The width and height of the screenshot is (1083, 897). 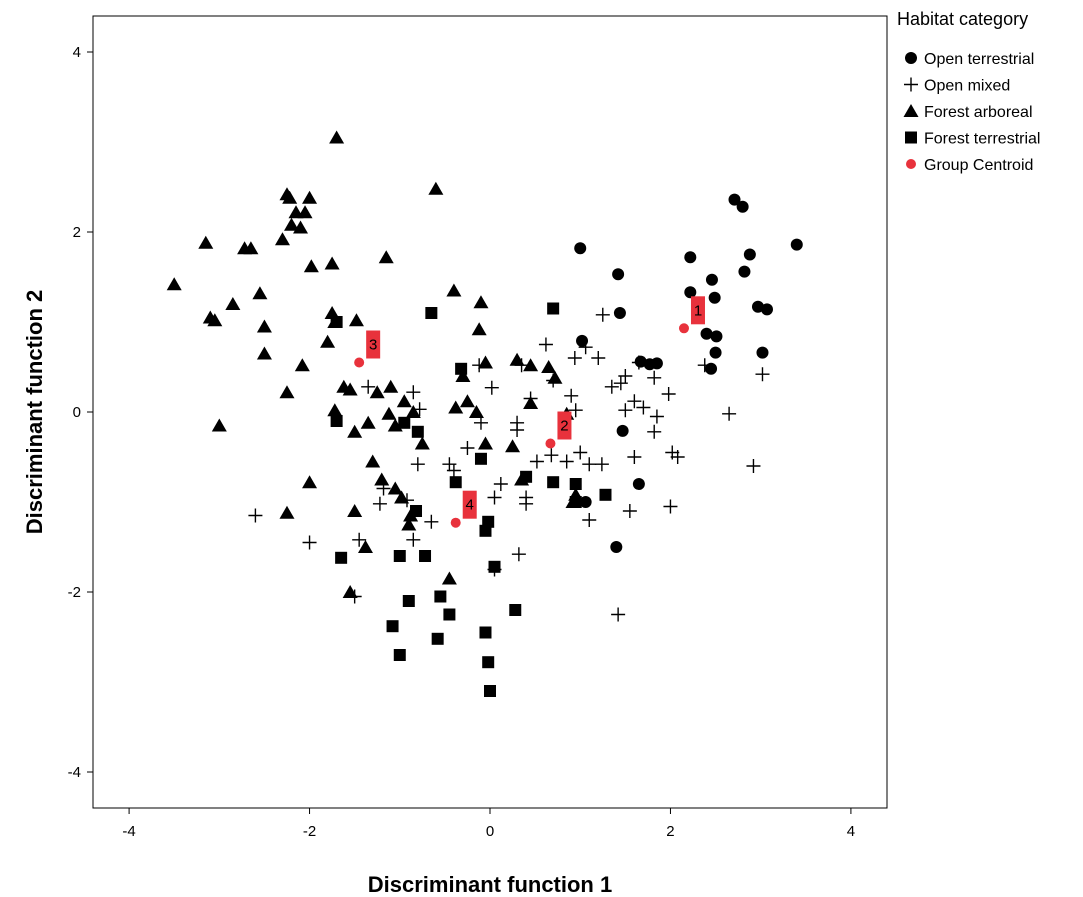 I want to click on centroid-label: 1, so click(x=698, y=310).